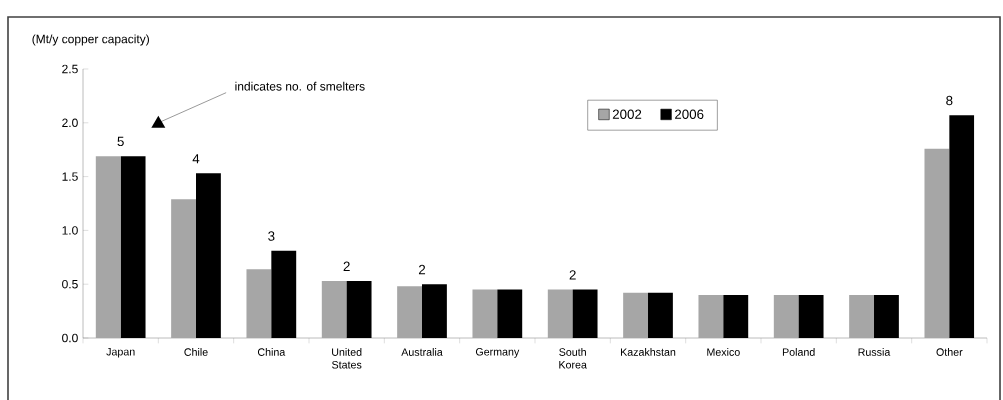 This screenshot has width=1003, height=400. What do you see at coordinates (70, 69) in the screenshot?
I see `y-tick-label: 2.5` at bounding box center [70, 69].